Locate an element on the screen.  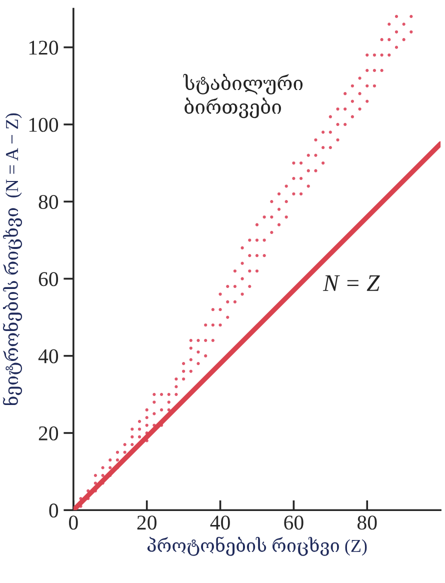
x-axis-title: პროტონების რიცხვი (Z) is located at coordinates (257, 546).